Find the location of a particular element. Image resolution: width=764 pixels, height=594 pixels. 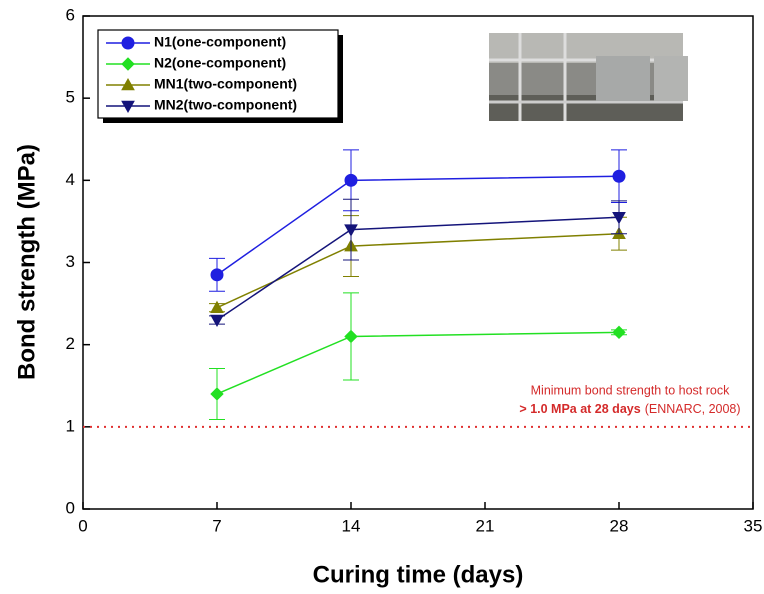

x-axis-title: Curing time (days) is located at coordinates (418, 574).